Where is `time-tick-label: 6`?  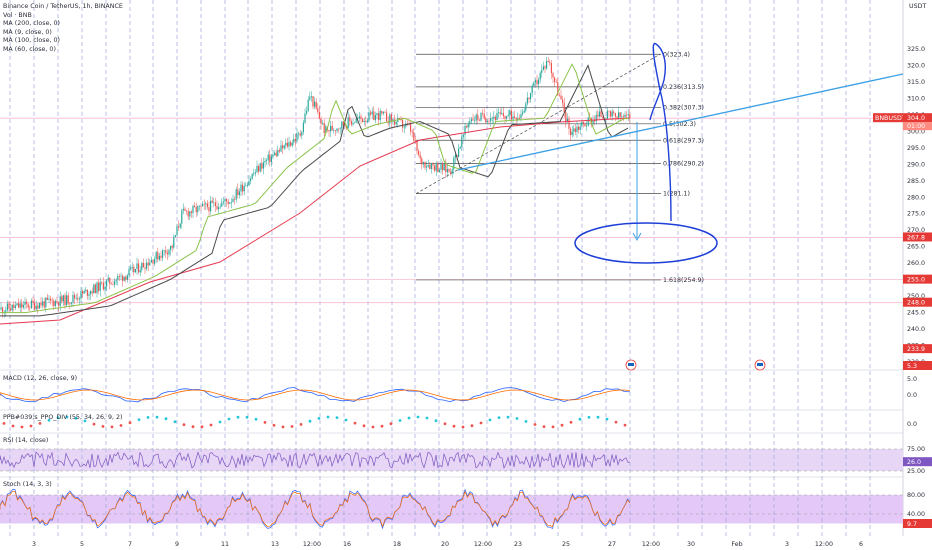
time-tick-label: 6 is located at coordinates (861, 544).